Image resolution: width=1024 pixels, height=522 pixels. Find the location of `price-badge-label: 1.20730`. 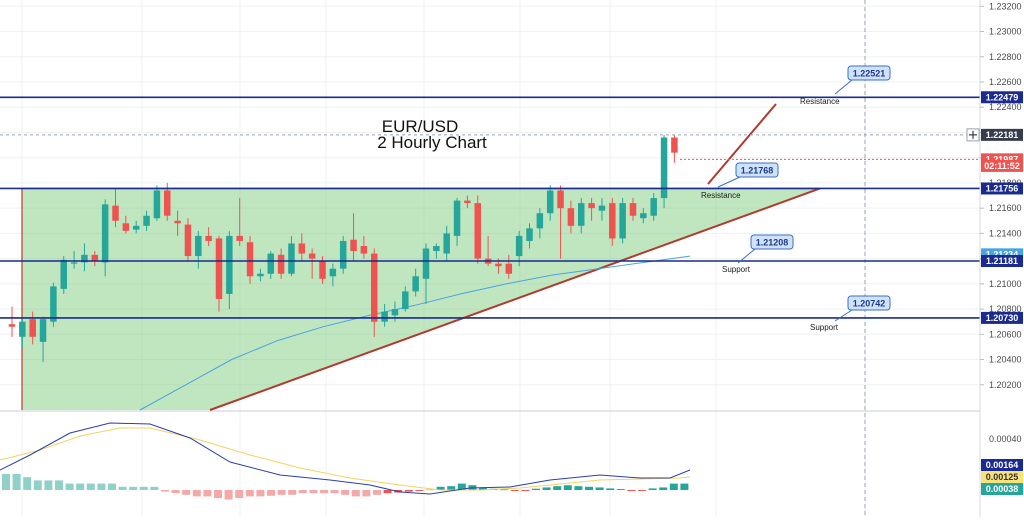

price-badge-label: 1.20730 is located at coordinates (1002, 318).